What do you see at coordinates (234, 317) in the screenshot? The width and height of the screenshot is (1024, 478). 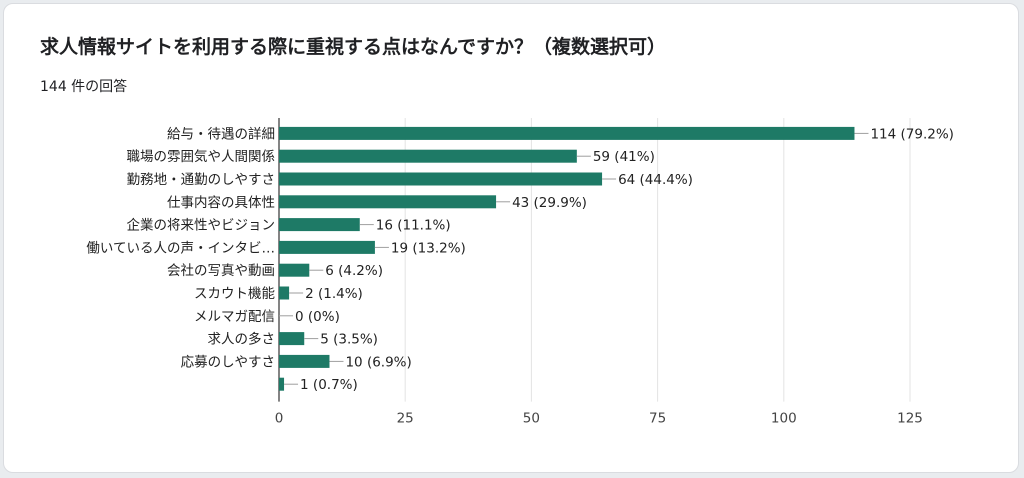 I see `category-label: メルマガ配信` at bounding box center [234, 317].